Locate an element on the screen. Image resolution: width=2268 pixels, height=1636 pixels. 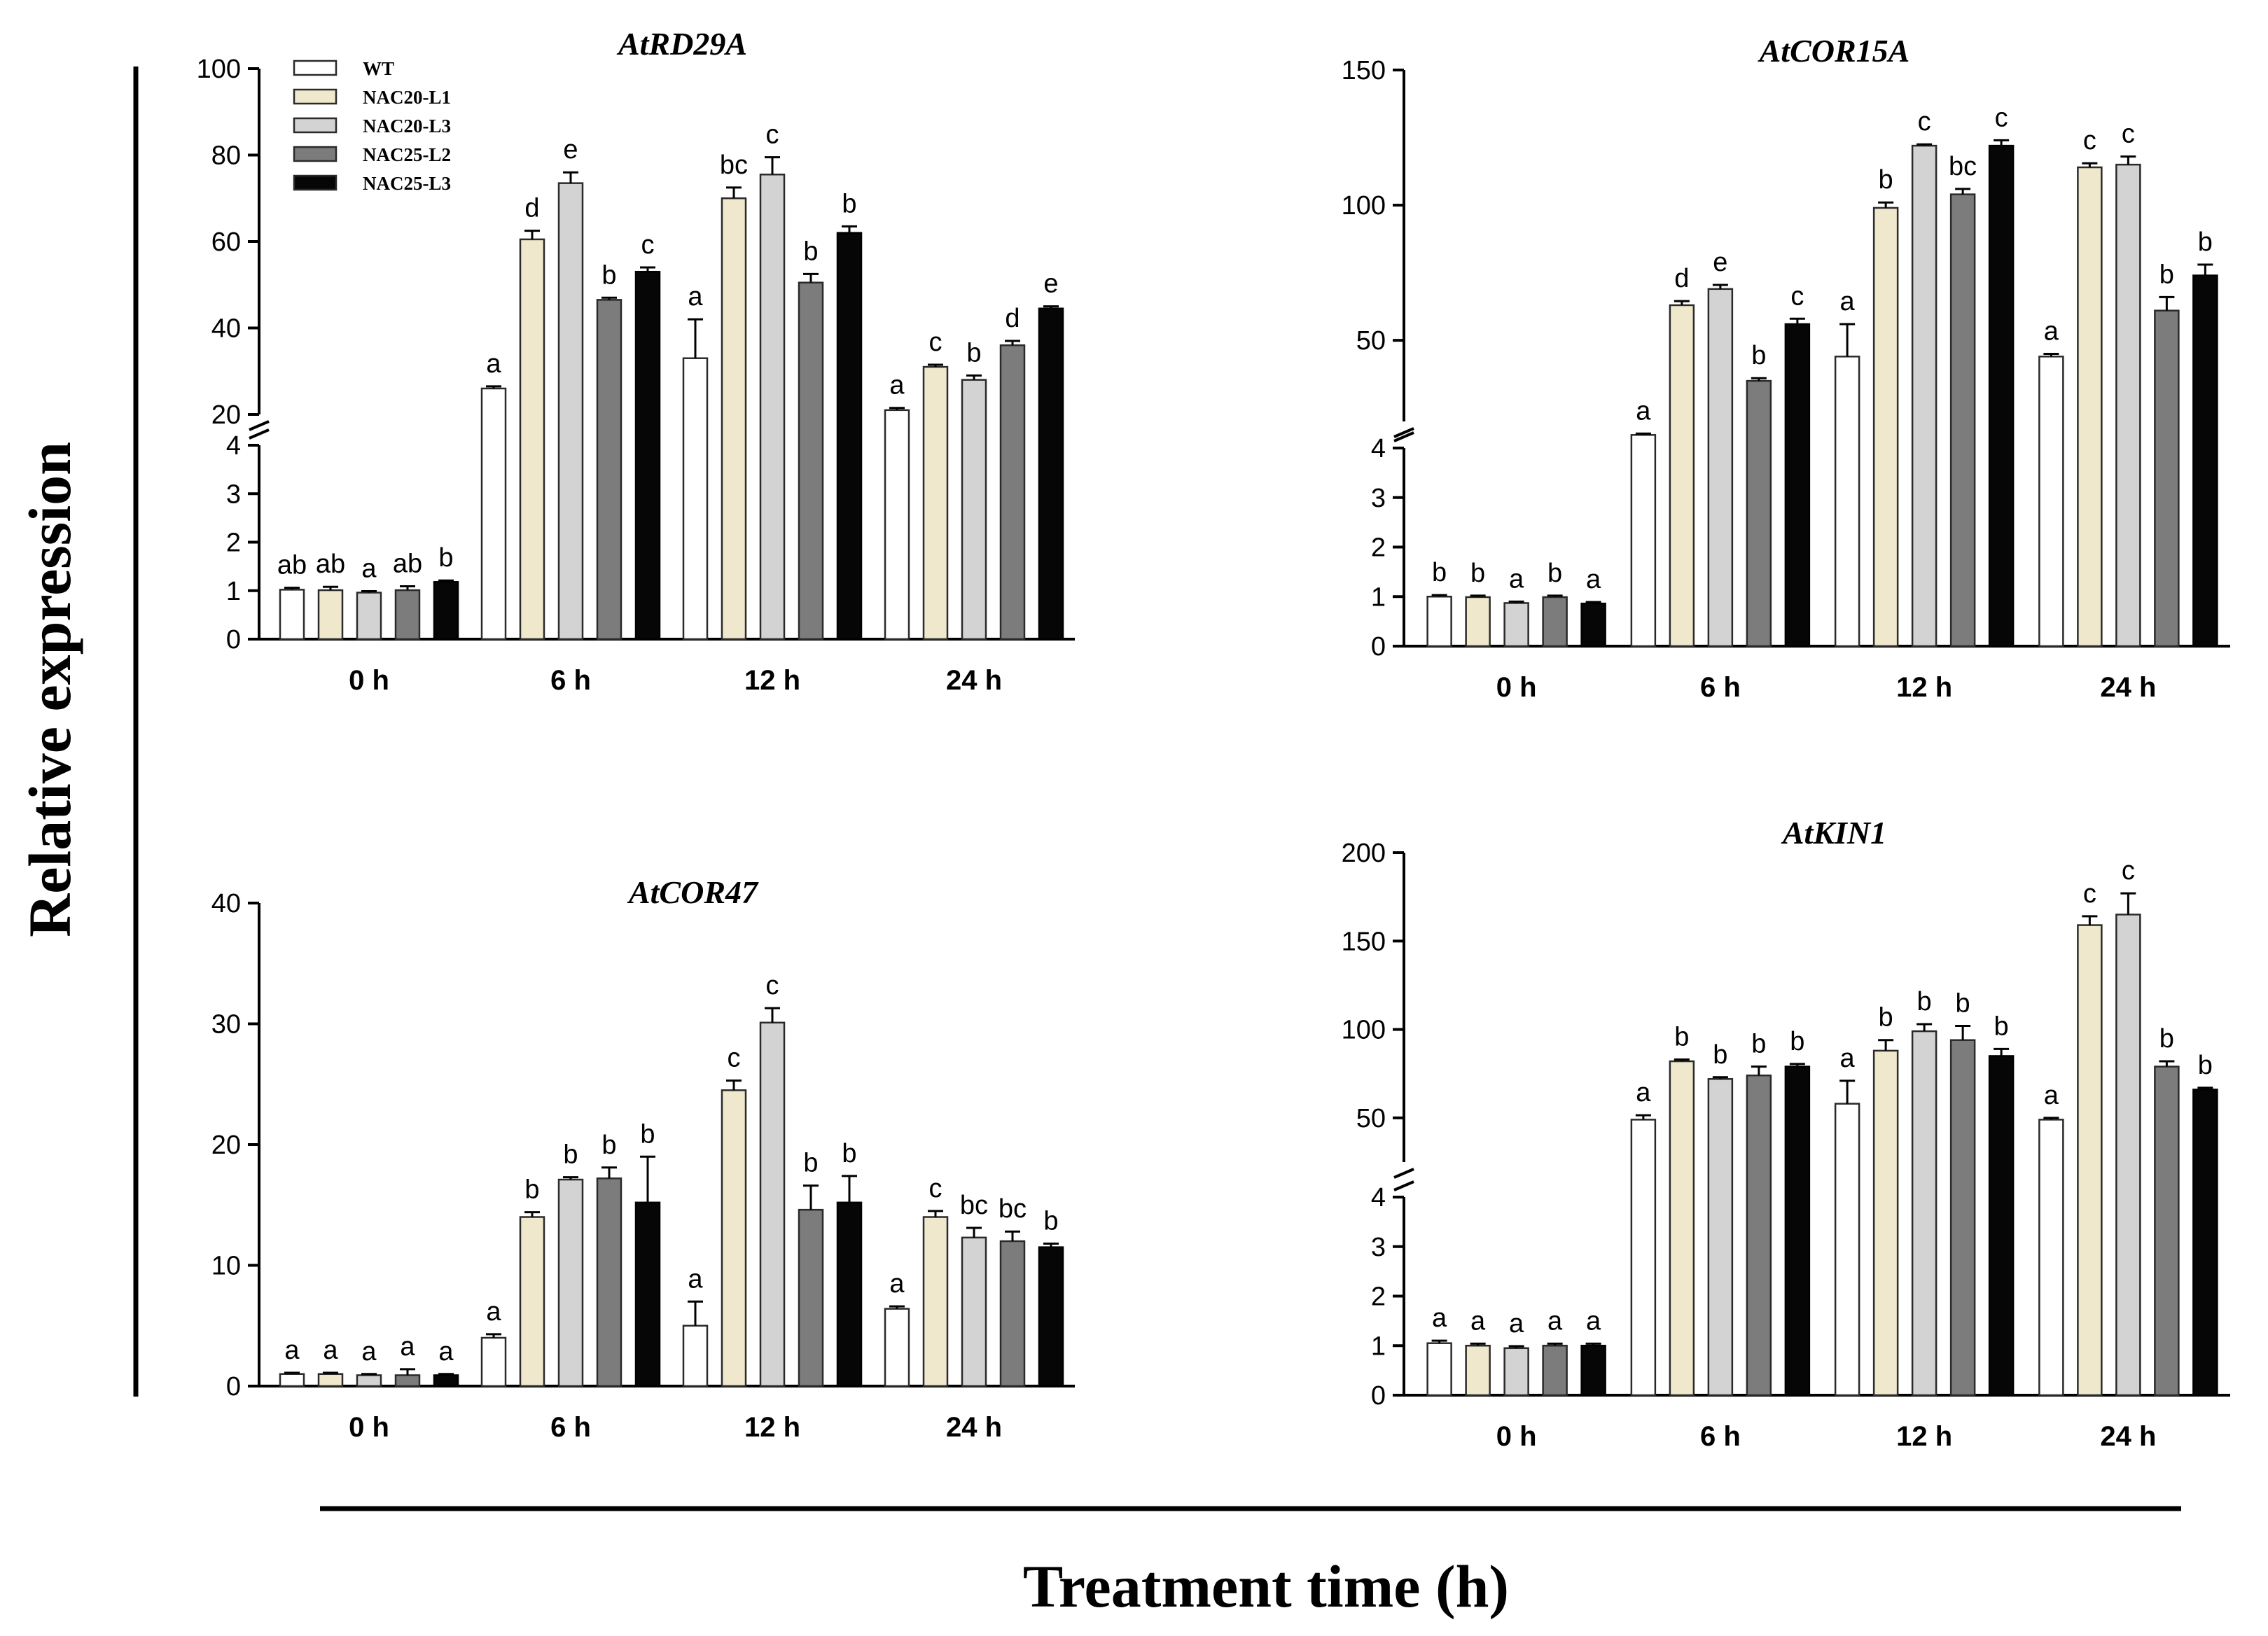
atrd29a-xtick-label-24-h: 24 h is located at coordinates (974, 680).